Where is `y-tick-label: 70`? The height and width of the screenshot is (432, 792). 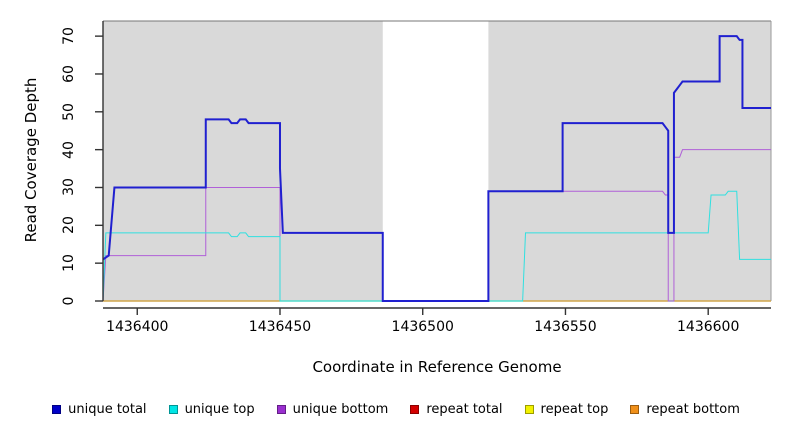
y-tick-label: 70 is located at coordinates (69, 36).